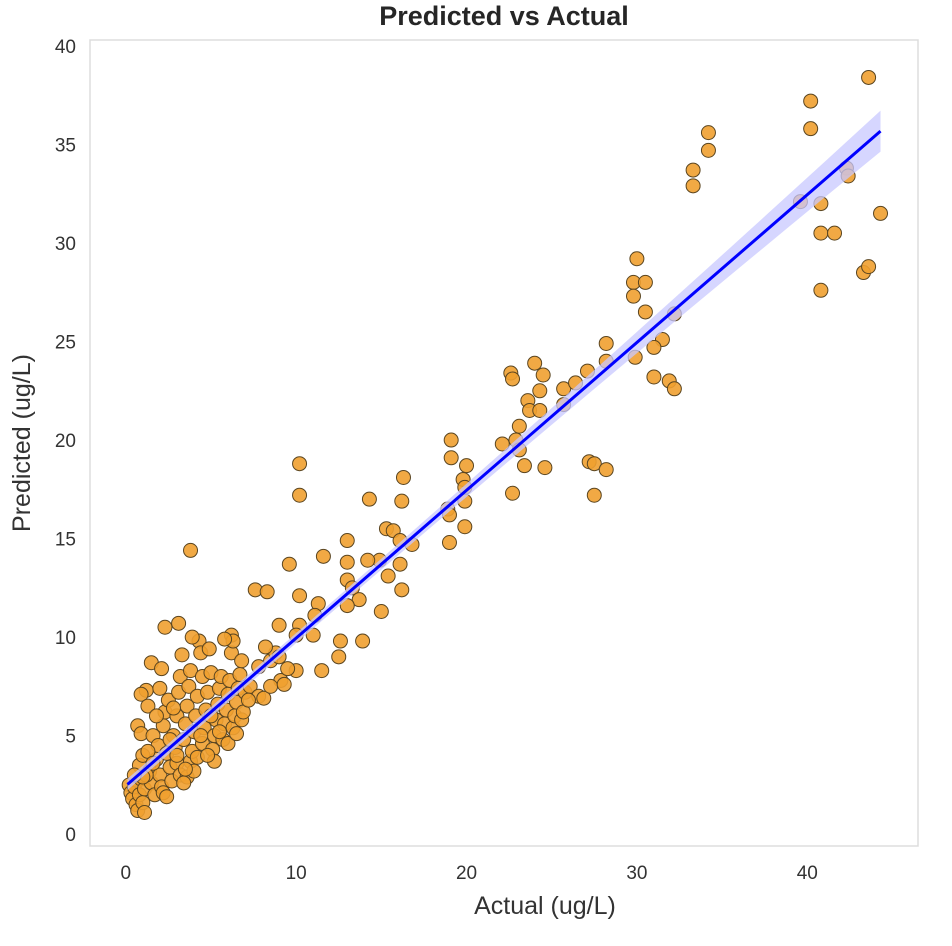 The height and width of the screenshot is (946, 952). I want to click on y-tick-label: 25, so click(65, 343).